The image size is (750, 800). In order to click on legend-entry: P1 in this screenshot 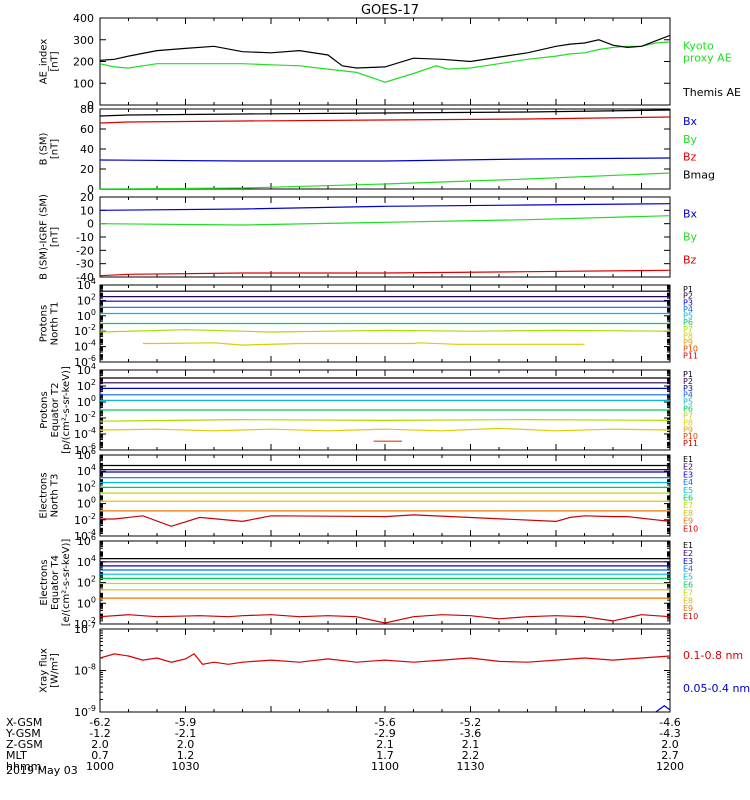, I will do `click(688, 289)`.